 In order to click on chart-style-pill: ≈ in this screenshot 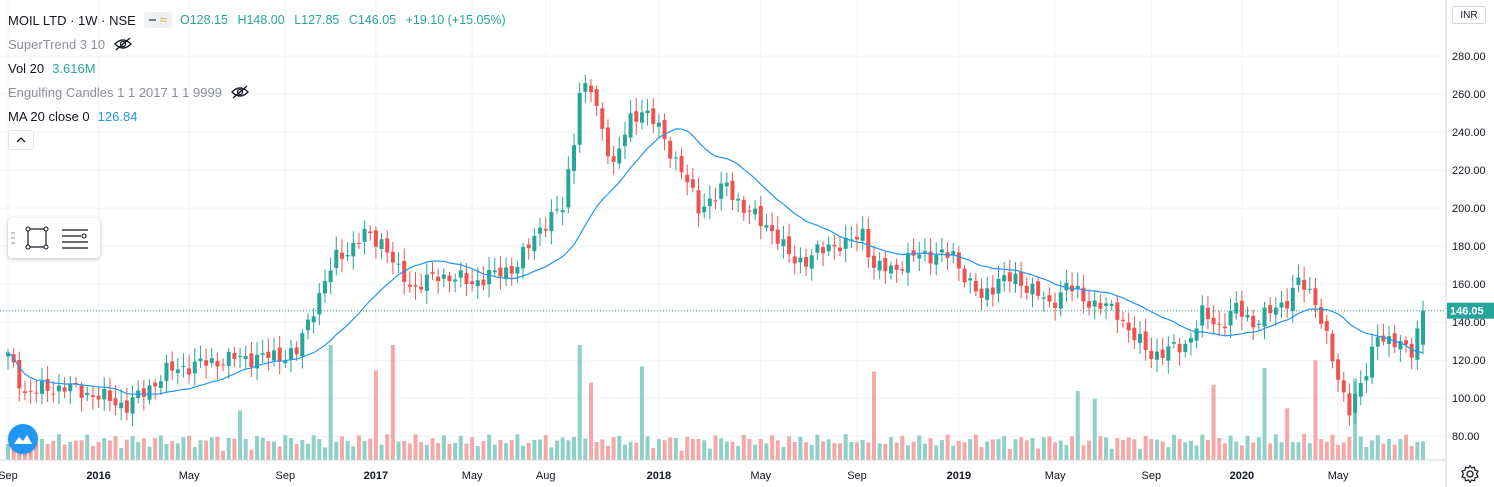, I will do `click(157, 20)`.